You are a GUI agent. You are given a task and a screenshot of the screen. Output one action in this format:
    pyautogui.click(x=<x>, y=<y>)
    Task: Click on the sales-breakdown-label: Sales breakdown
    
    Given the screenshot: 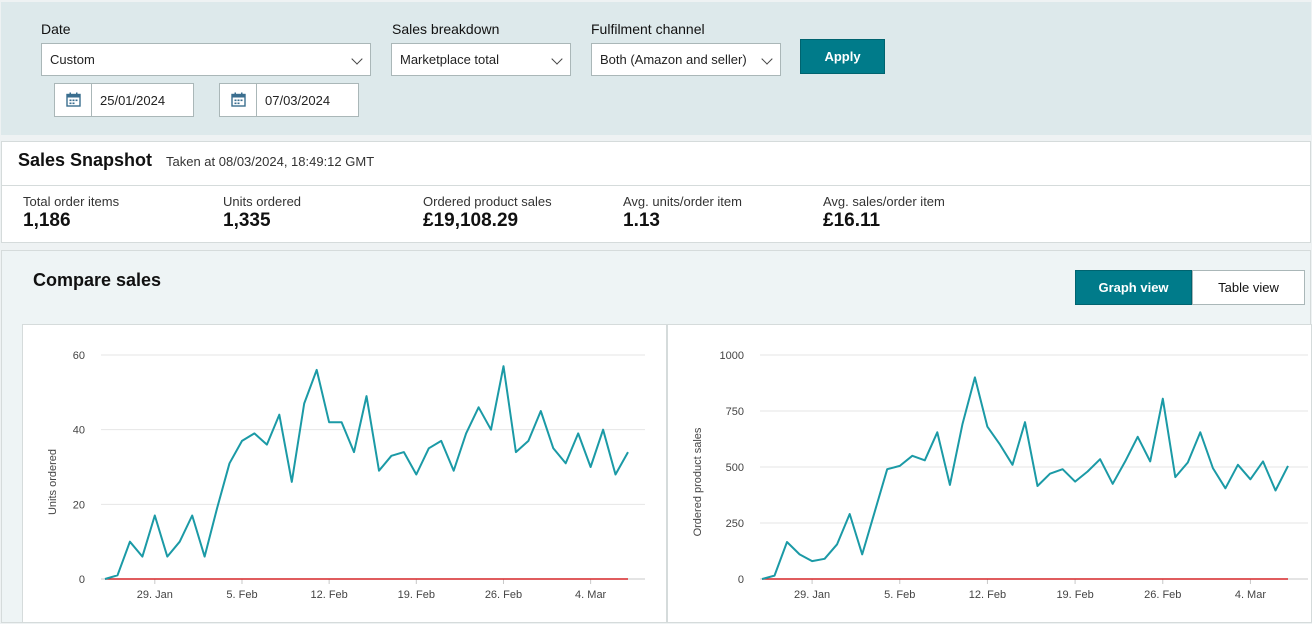 What is the action you would take?
    pyautogui.click(x=446, y=29)
    